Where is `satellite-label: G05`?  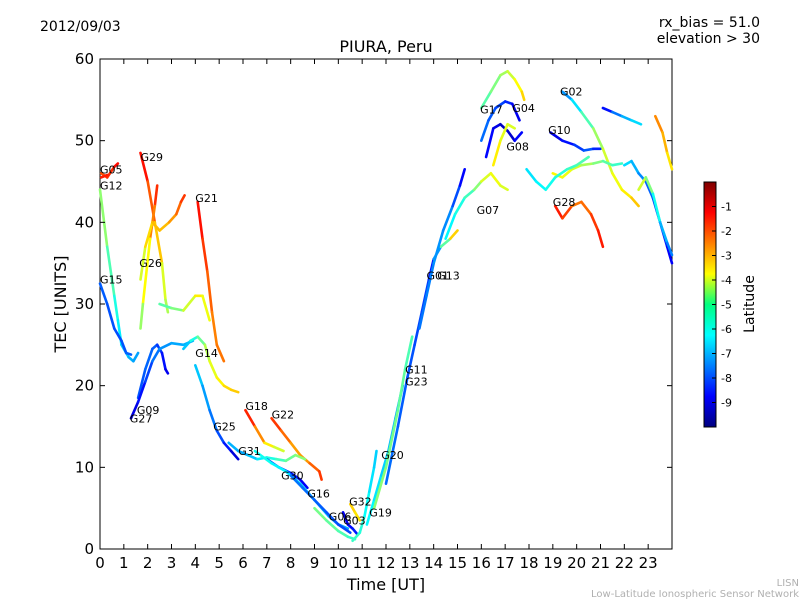
satellite-label: G05 is located at coordinates (111, 169).